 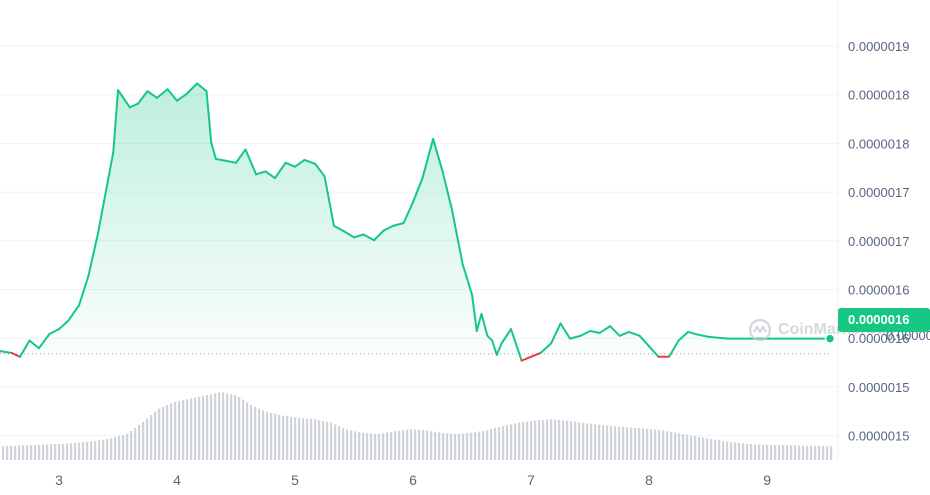 What do you see at coordinates (760, 330) in the screenshot?
I see `coinmarketcap-logo-icon` at bounding box center [760, 330].